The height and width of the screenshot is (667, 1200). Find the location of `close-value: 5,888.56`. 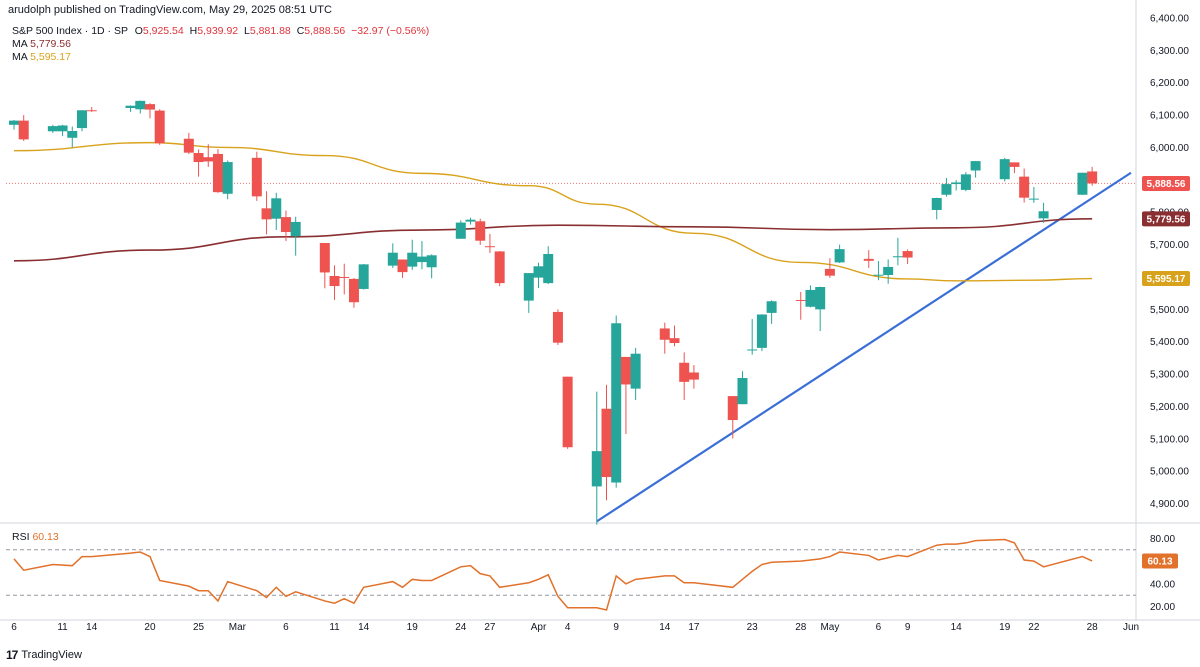

close-value: 5,888.56 is located at coordinates (325, 31).